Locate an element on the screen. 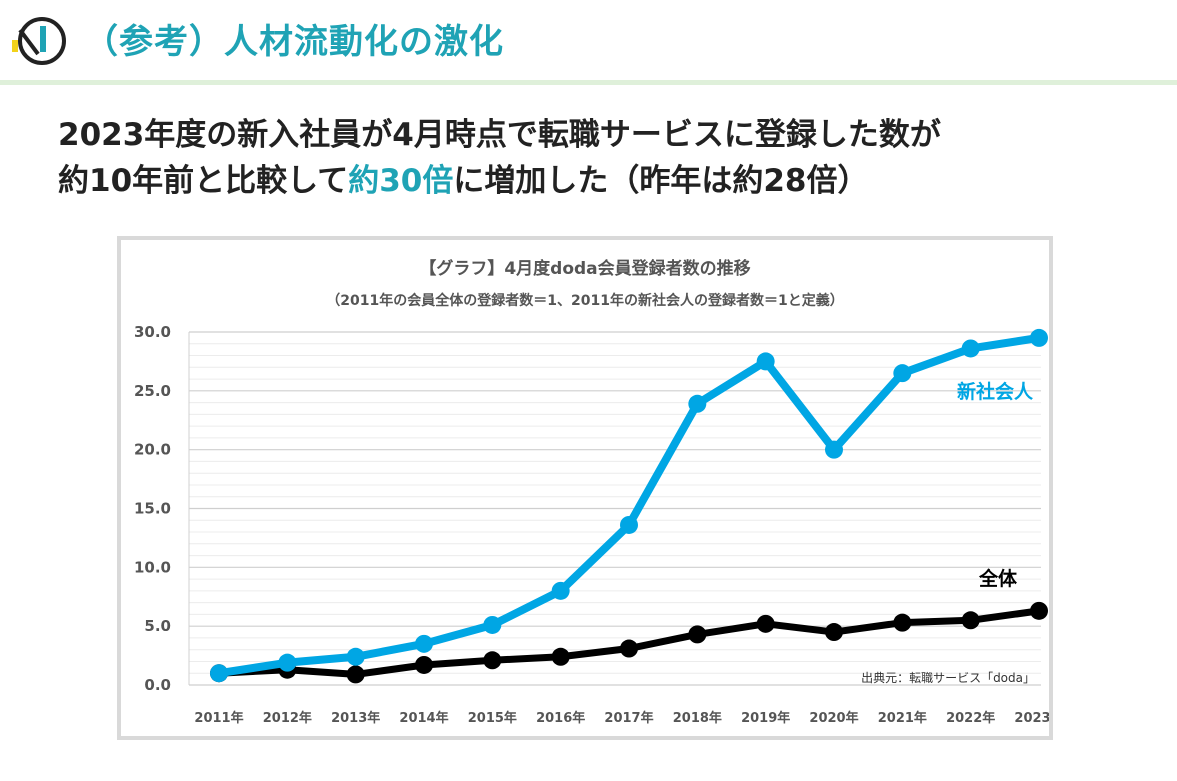 The width and height of the screenshot is (1177, 781). x-tick-label: 2017年 is located at coordinates (628, 718).